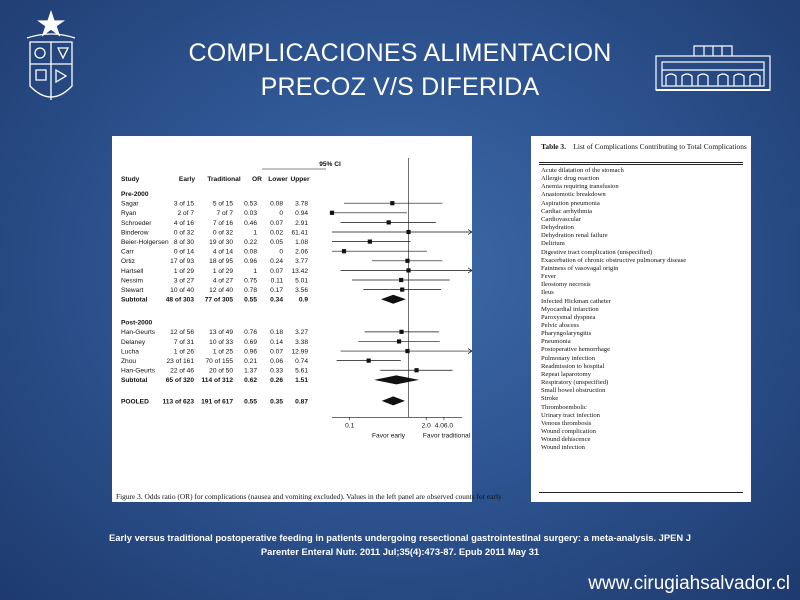  What do you see at coordinates (187, 179) in the screenshot?
I see `early-header: Early` at bounding box center [187, 179].